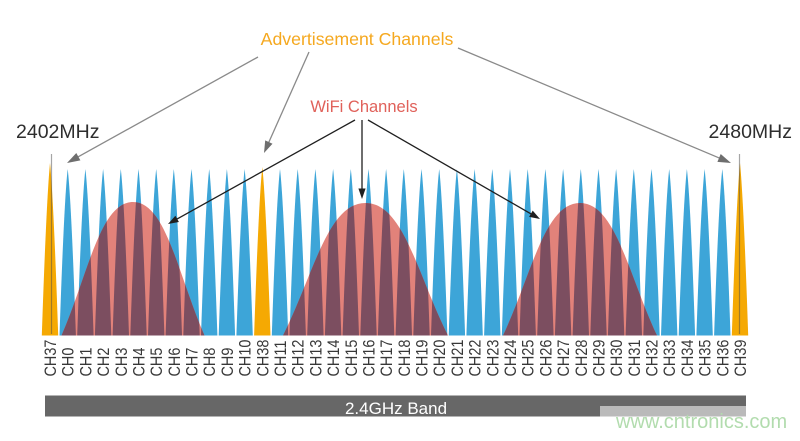  Describe the element at coordinates (192, 362) in the screenshot. I see `svg-text: CH7` at that location.